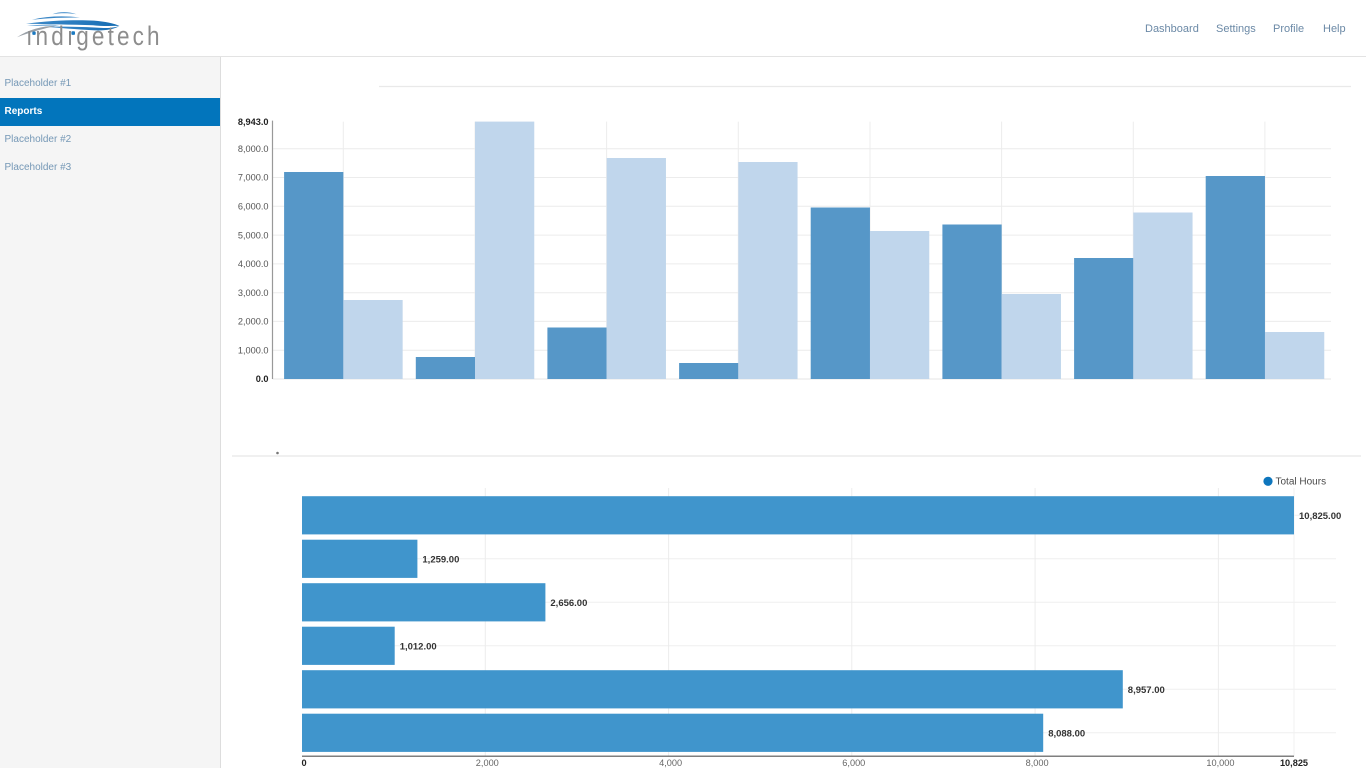  I want to click on svg-text: 8,088.00, so click(1066, 733).